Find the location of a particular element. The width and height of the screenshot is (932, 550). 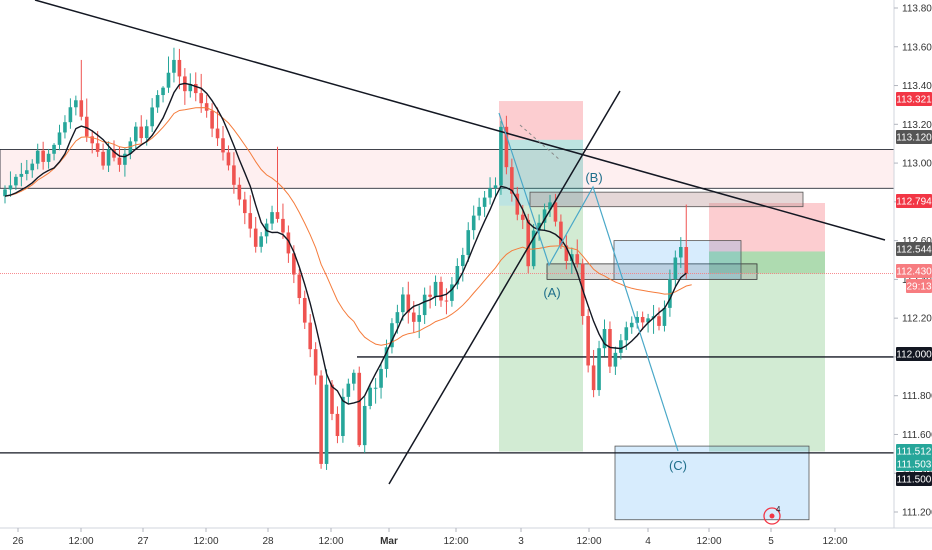

price-label-text: 29:13 is located at coordinates (918, 287).